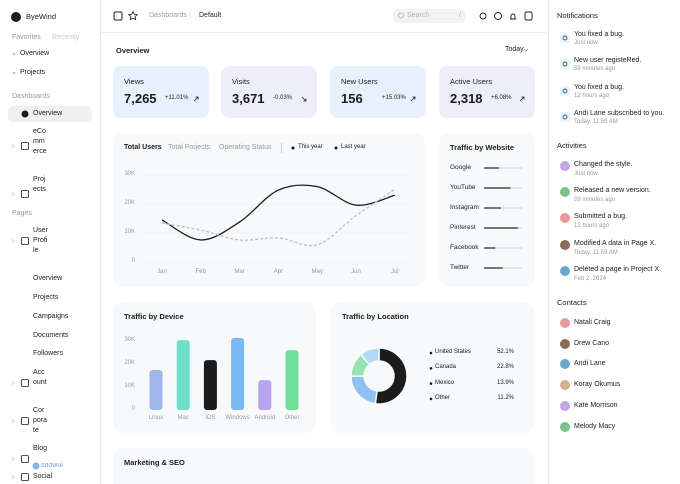  Describe the element at coordinates (200, 272) in the screenshot. I see `x-tick-label: Feb` at that location.